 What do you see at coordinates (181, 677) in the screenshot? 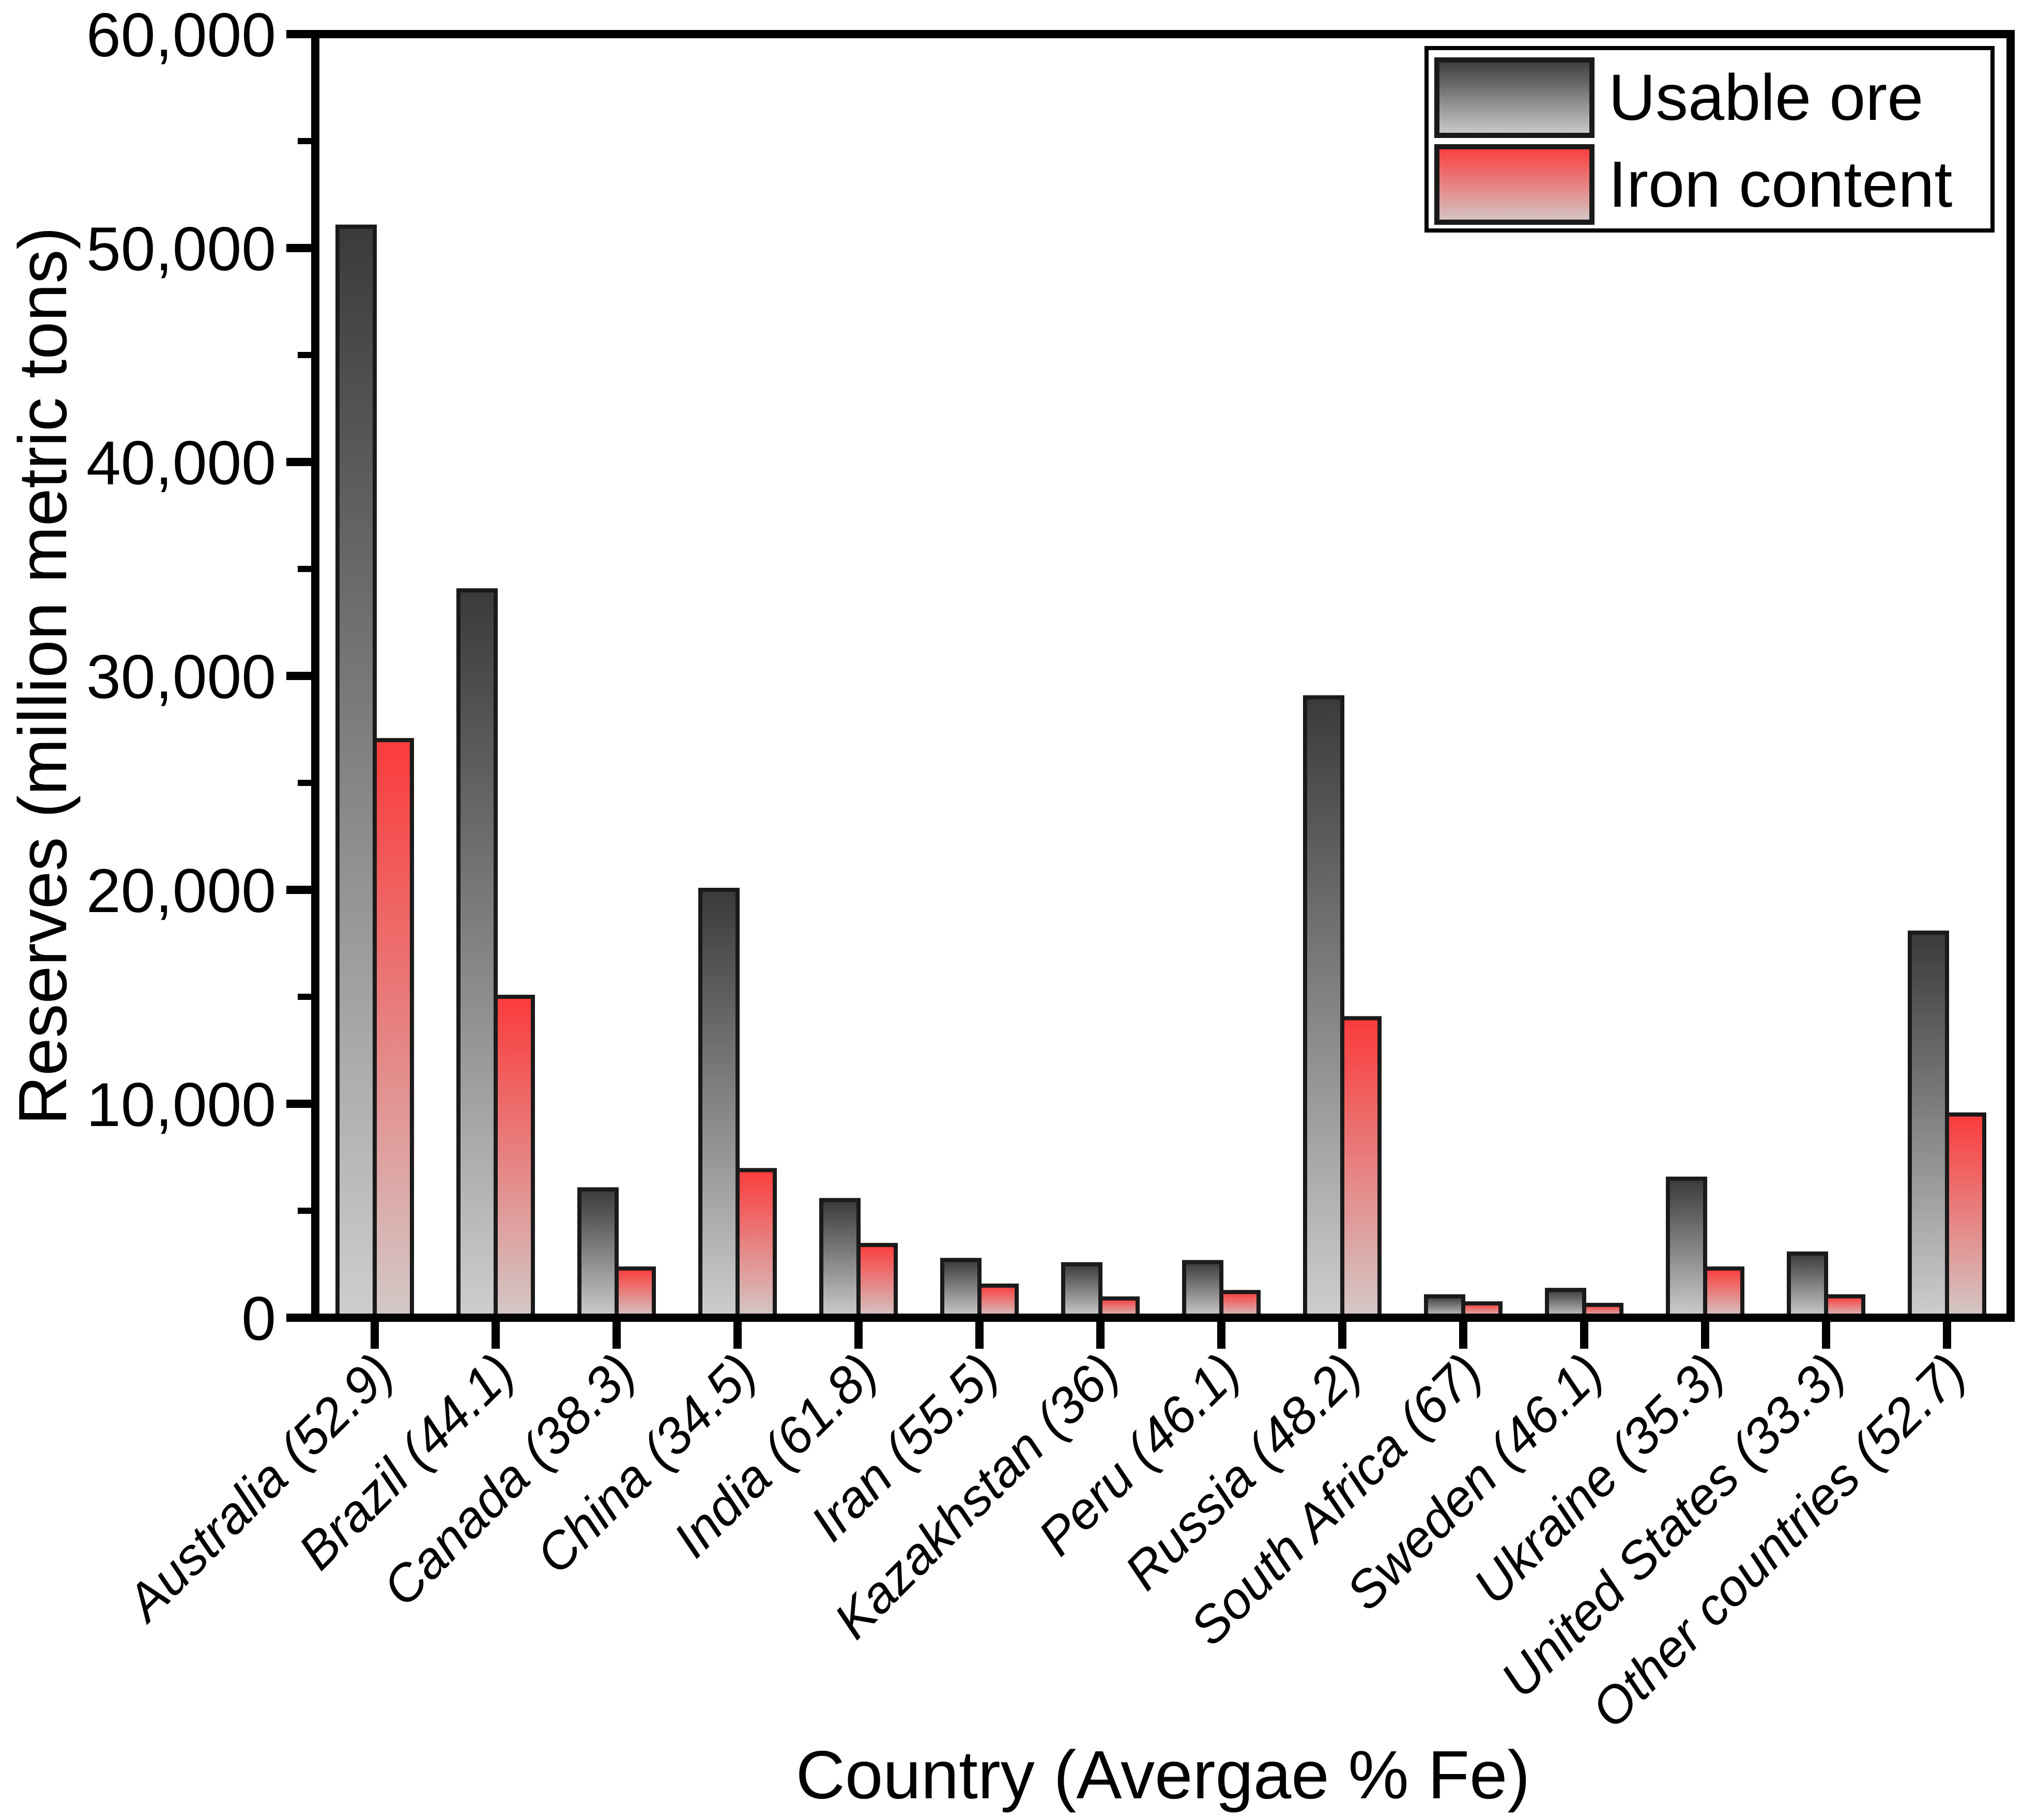
I see `y-tick-label: 30,000` at bounding box center [181, 677].